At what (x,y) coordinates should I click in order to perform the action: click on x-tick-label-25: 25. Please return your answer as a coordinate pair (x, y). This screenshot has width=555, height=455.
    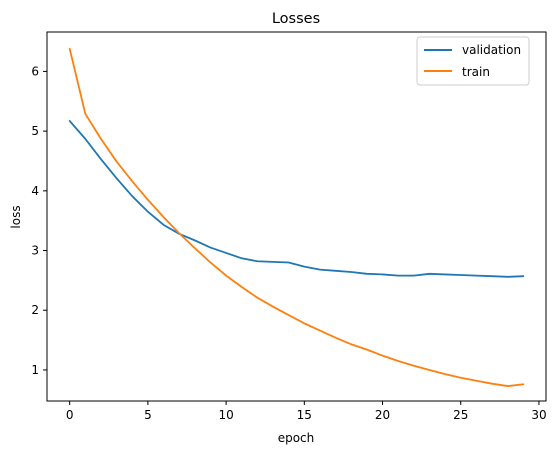
    Looking at the image, I should click on (460, 415).